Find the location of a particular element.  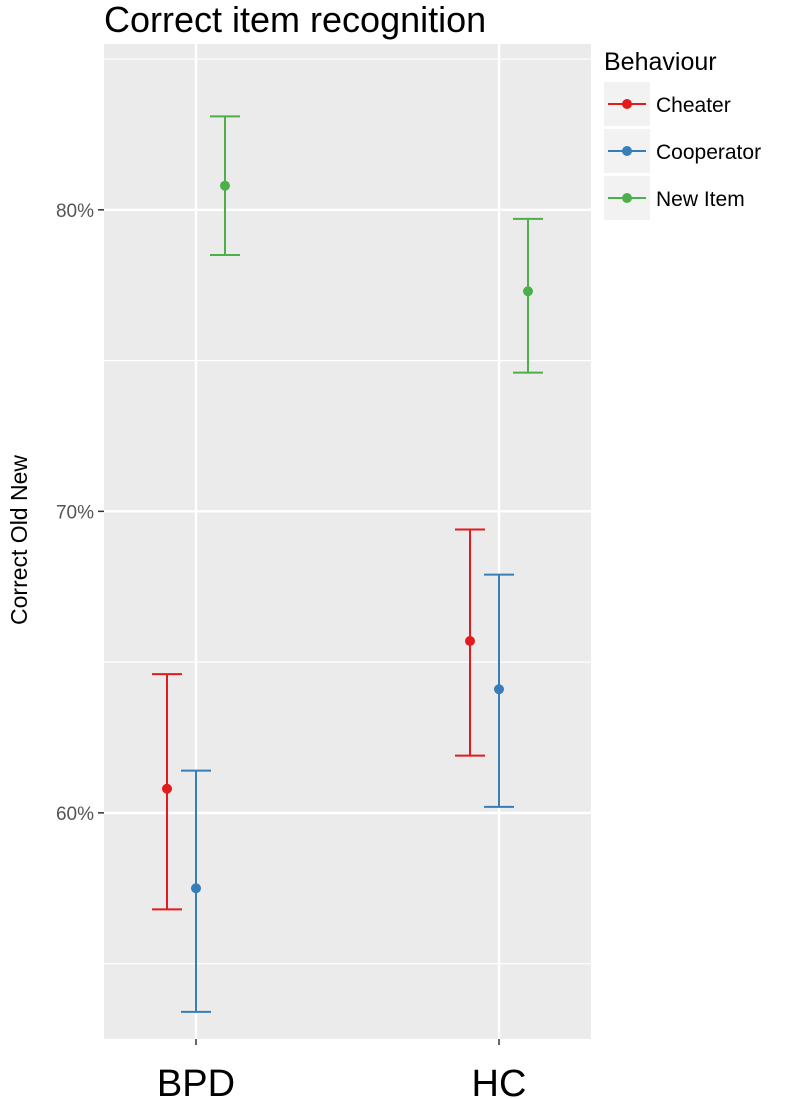

y-tick-label: 80% is located at coordinates (75, 211).